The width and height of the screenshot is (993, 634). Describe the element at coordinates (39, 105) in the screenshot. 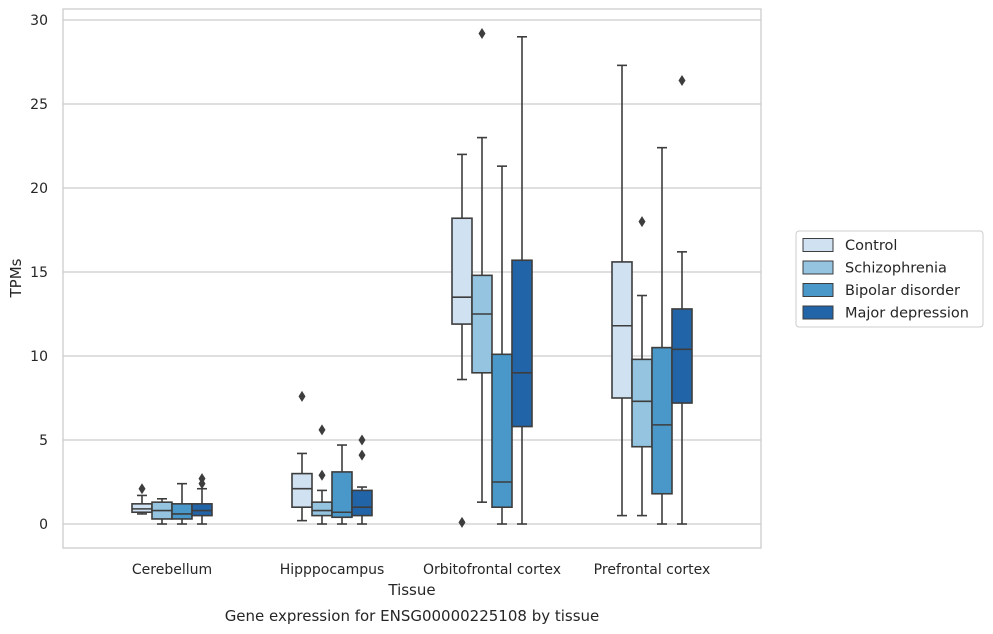

I see `y-tick-label: 25` at that location.